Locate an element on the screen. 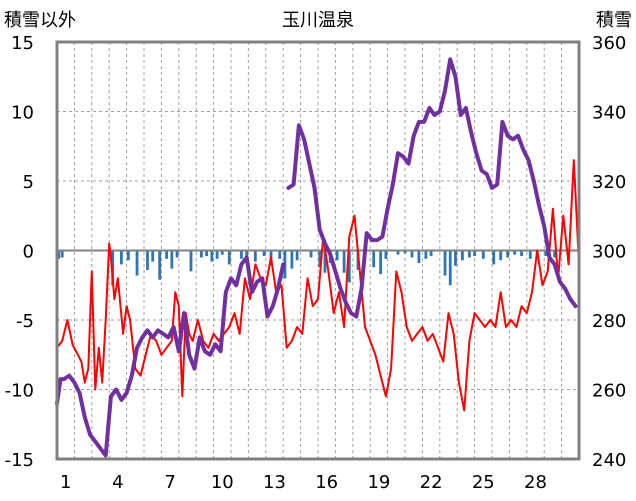 This screenshot has width=636, height=501. chart-title: 玉川温泉 is located at coordinates (318, 20).